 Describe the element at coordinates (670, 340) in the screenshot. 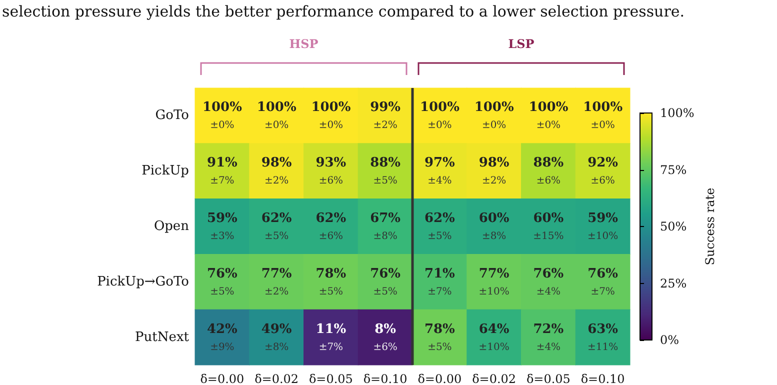

I see `color-bar-label: 0%` at that location.